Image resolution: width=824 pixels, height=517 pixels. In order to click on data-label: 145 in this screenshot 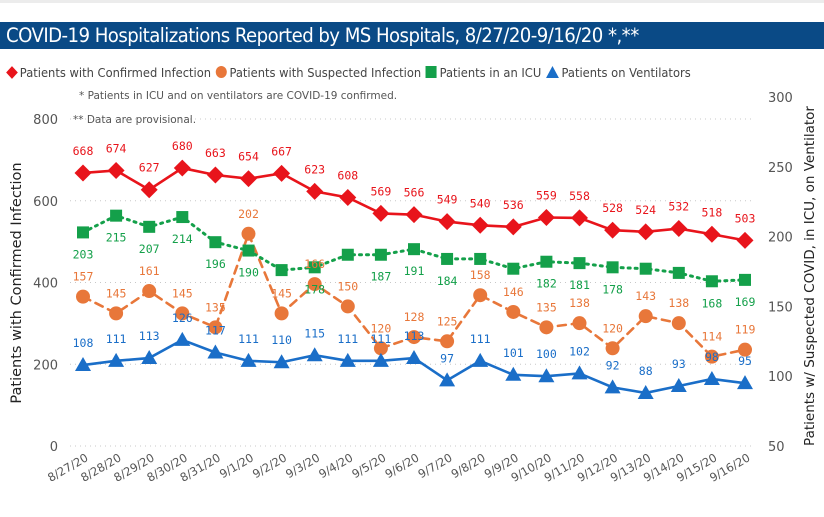, I will do `click(182, 293)`.